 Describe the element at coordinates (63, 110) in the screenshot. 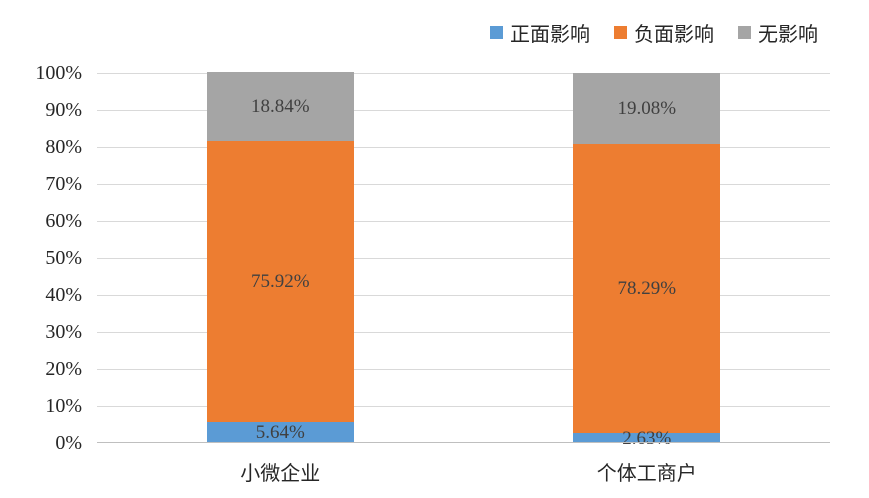

I see `y-axis-tick-label: 90%` at that location.